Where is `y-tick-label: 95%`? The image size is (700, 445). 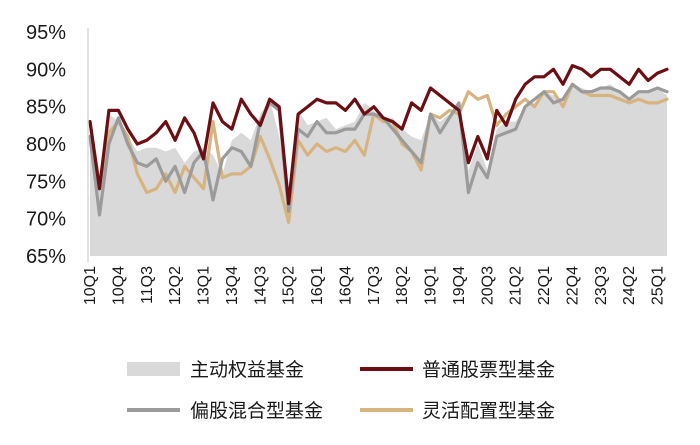 y-tick-label: 95% is located at coordinates (46, 33).